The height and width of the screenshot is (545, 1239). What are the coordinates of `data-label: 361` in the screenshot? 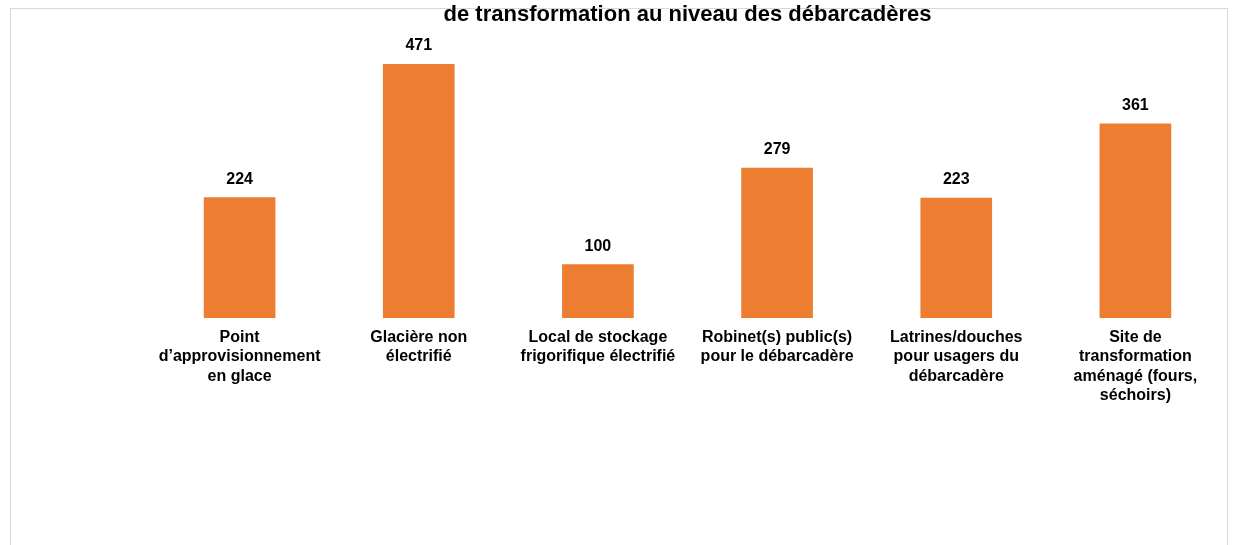 It's located at (1135, 104).